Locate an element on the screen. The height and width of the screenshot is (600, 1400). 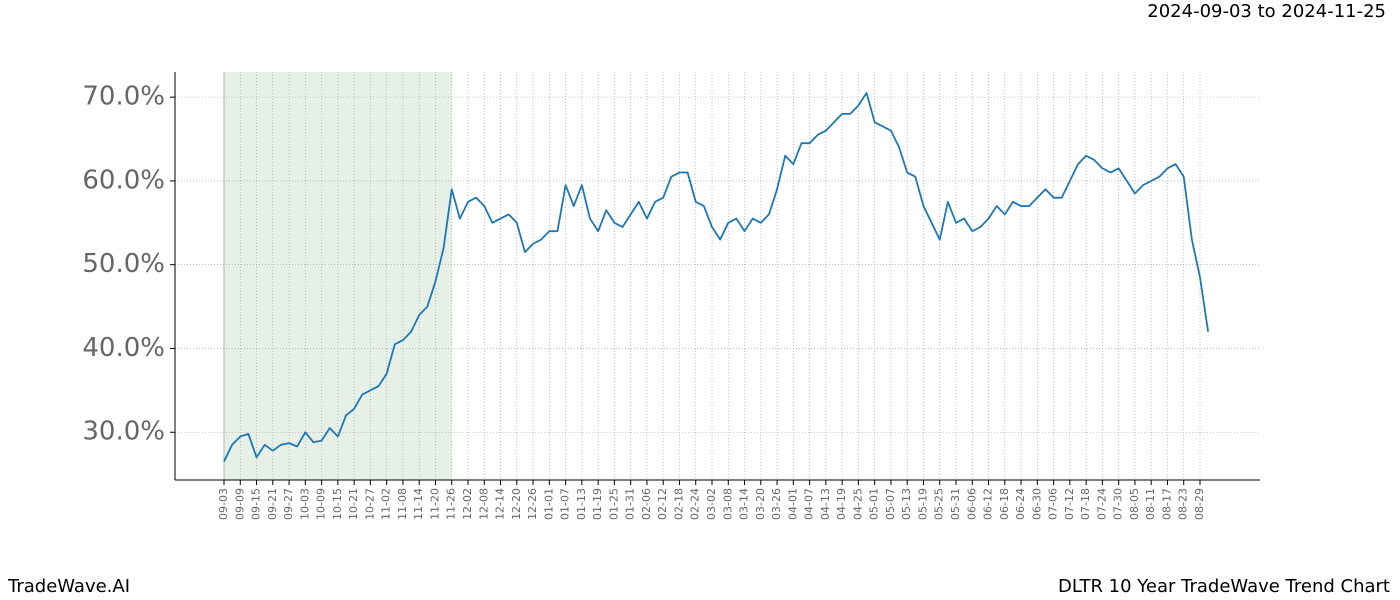
x-tick-label: 10-21 is located at coordinates (353, 504).